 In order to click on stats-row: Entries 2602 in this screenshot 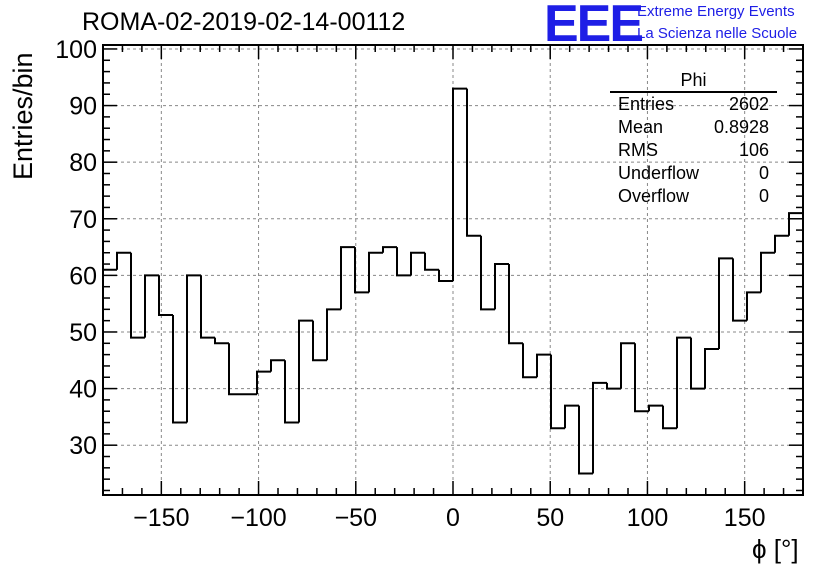, I will do `click(693, 104)`.